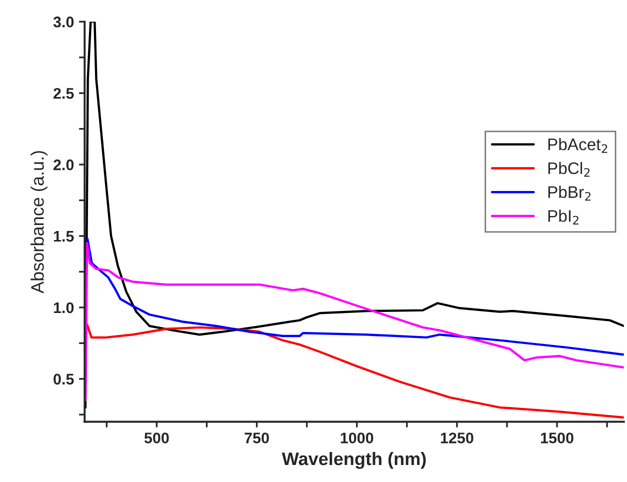  I want to click on y-tick-label: 0.5, so click(64, 379).